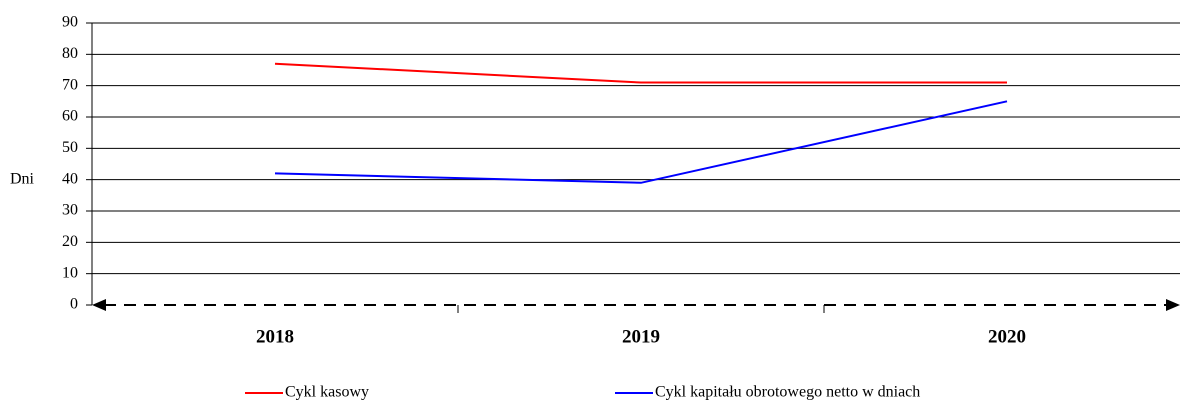 The width and height of the screenshot is (1182, 401). I want to click on y-tick-label: 80, so click(70, 53).